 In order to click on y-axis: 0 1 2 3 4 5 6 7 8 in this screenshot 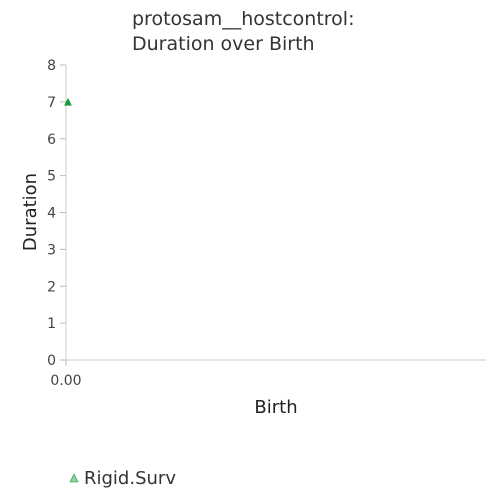, I will do `click(57, 213)`.